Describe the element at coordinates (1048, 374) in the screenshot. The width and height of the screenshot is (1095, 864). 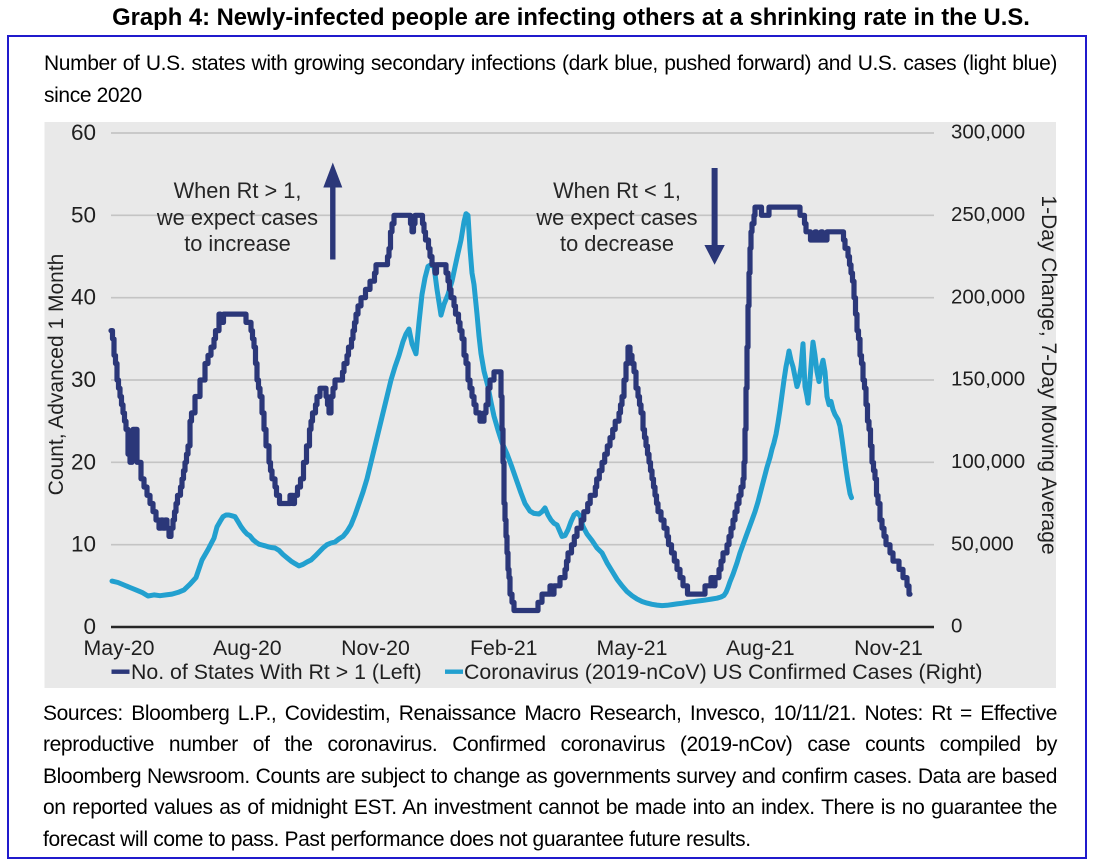
I see `svg-text:1-Day Change, 7-Day Moving Ave: 1-Day Change, 7-Day Moving Average` at that location.